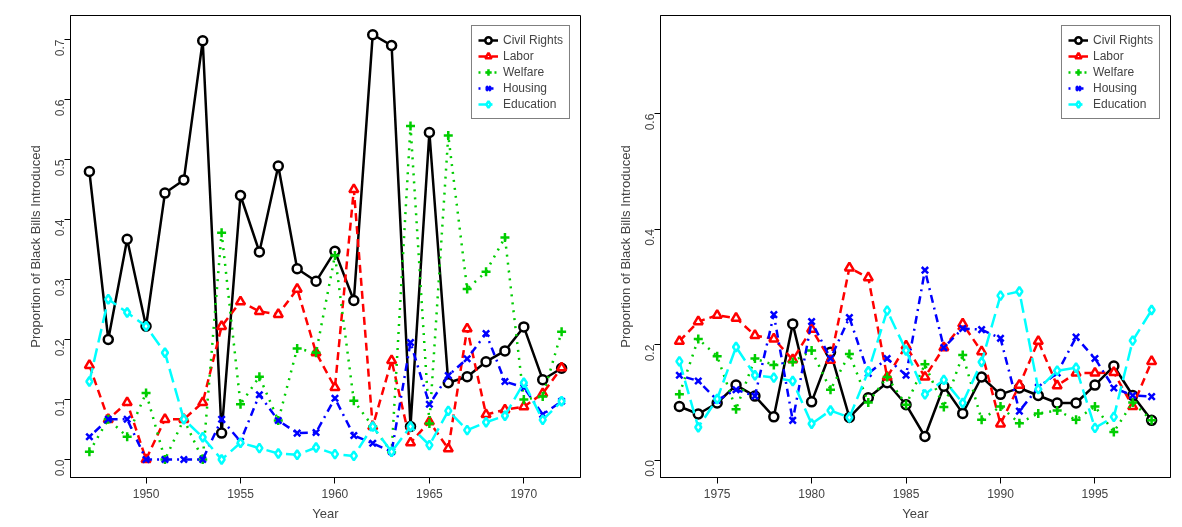 The height and width of the screenshot is (527, 1182). What do you see at coordinates (60, 408) in the screenshot?
I see `y-tick-label: 0.1` at bounding box center [60, 408].